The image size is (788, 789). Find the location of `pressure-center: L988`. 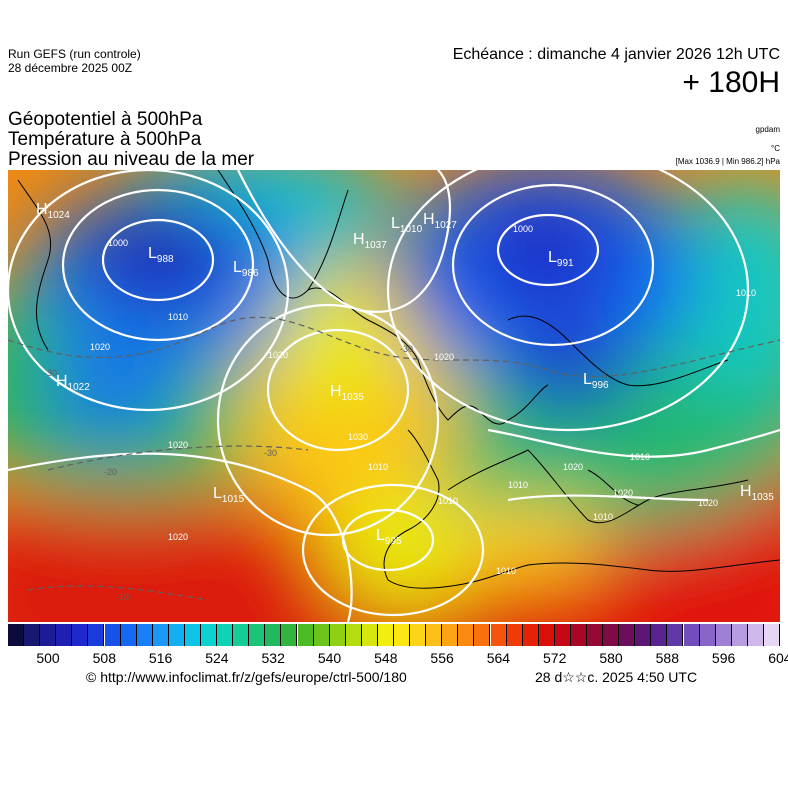

pressure-center: L988 is located at coordinates (161, 255).